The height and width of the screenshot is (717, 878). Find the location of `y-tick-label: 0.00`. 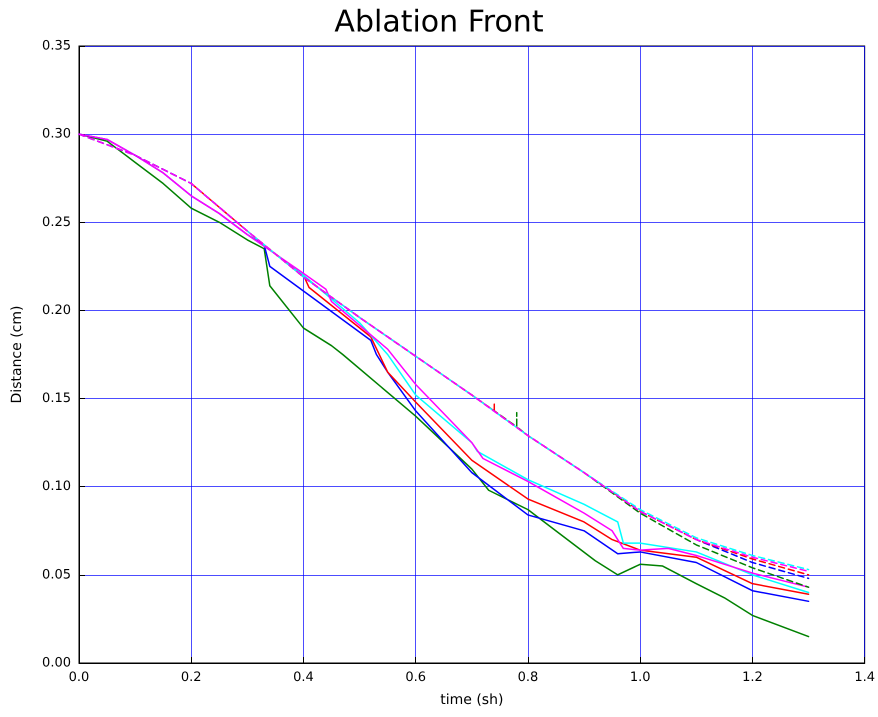

y-tick-label: 0.00 is located at coordinates (56, 663).